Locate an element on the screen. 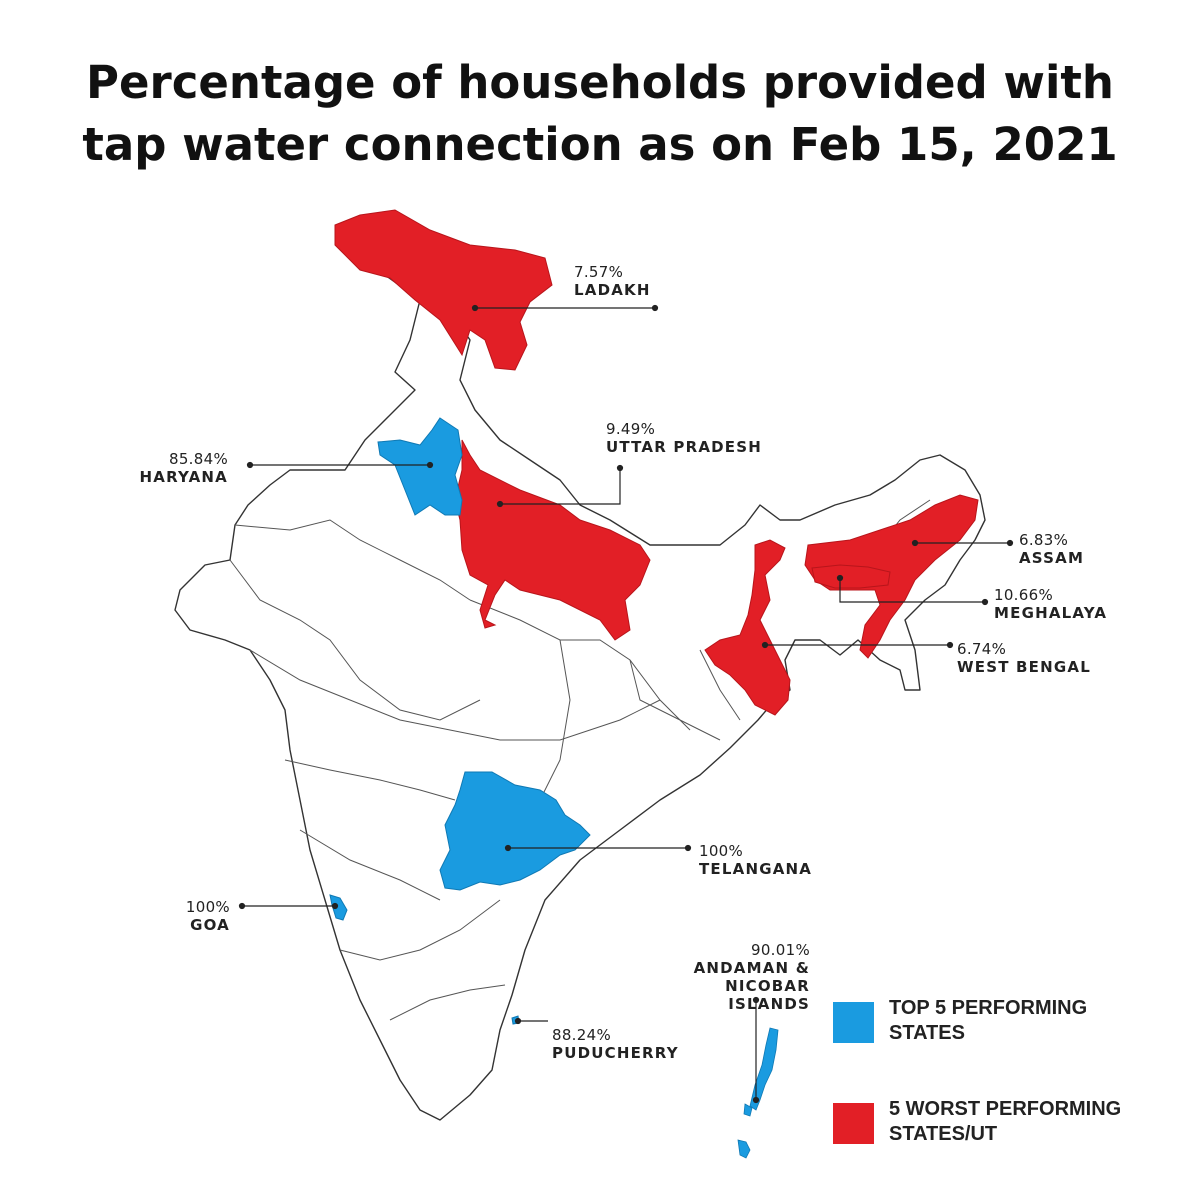 The image size is (1200, 1200). label-uttar-pradesh: 9.49% UTTAR PRADESH is located at coordinates (684, 438).